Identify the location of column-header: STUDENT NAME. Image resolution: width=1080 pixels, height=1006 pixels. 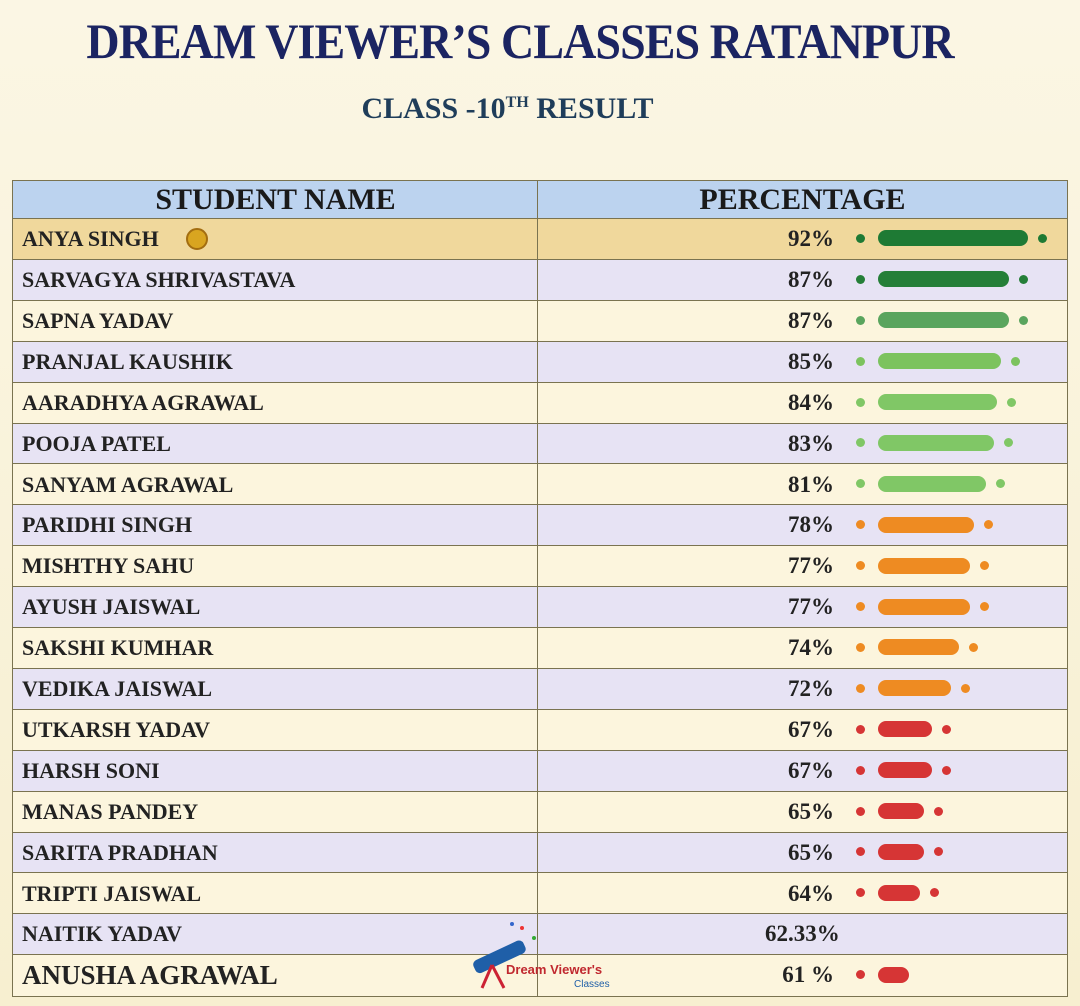
(275, 199).